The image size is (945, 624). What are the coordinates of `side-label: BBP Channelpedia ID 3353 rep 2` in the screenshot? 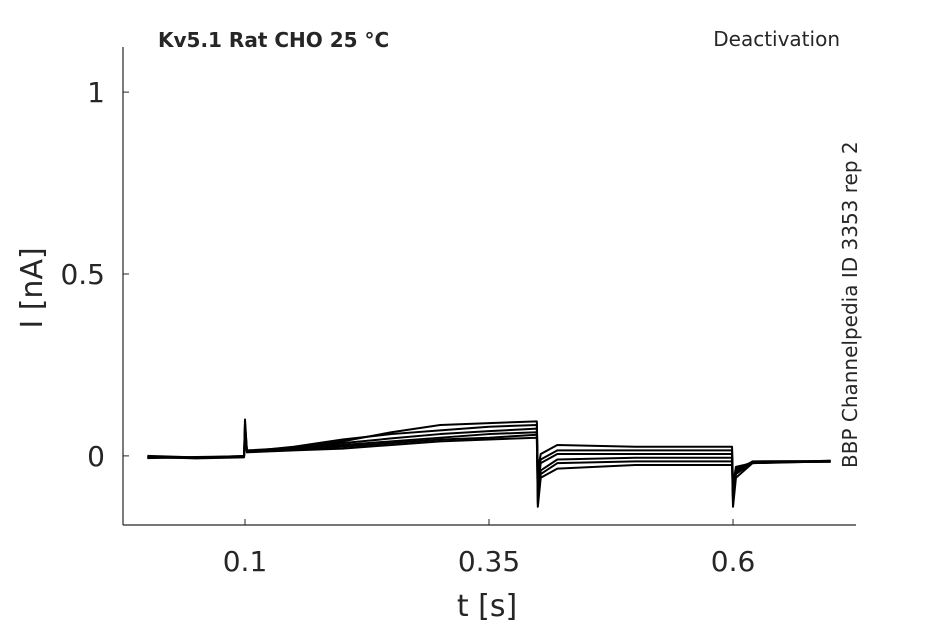 It's located at (850, 304).